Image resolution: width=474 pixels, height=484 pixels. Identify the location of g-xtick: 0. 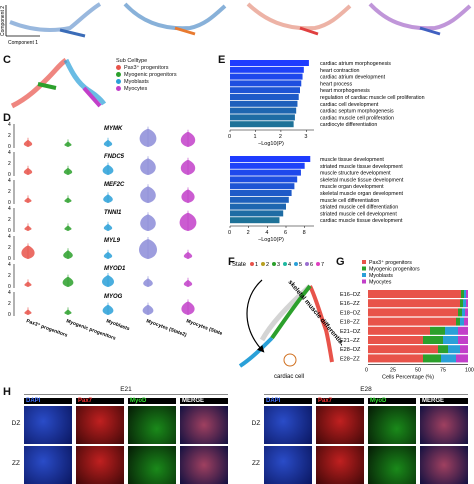
(366, 371).